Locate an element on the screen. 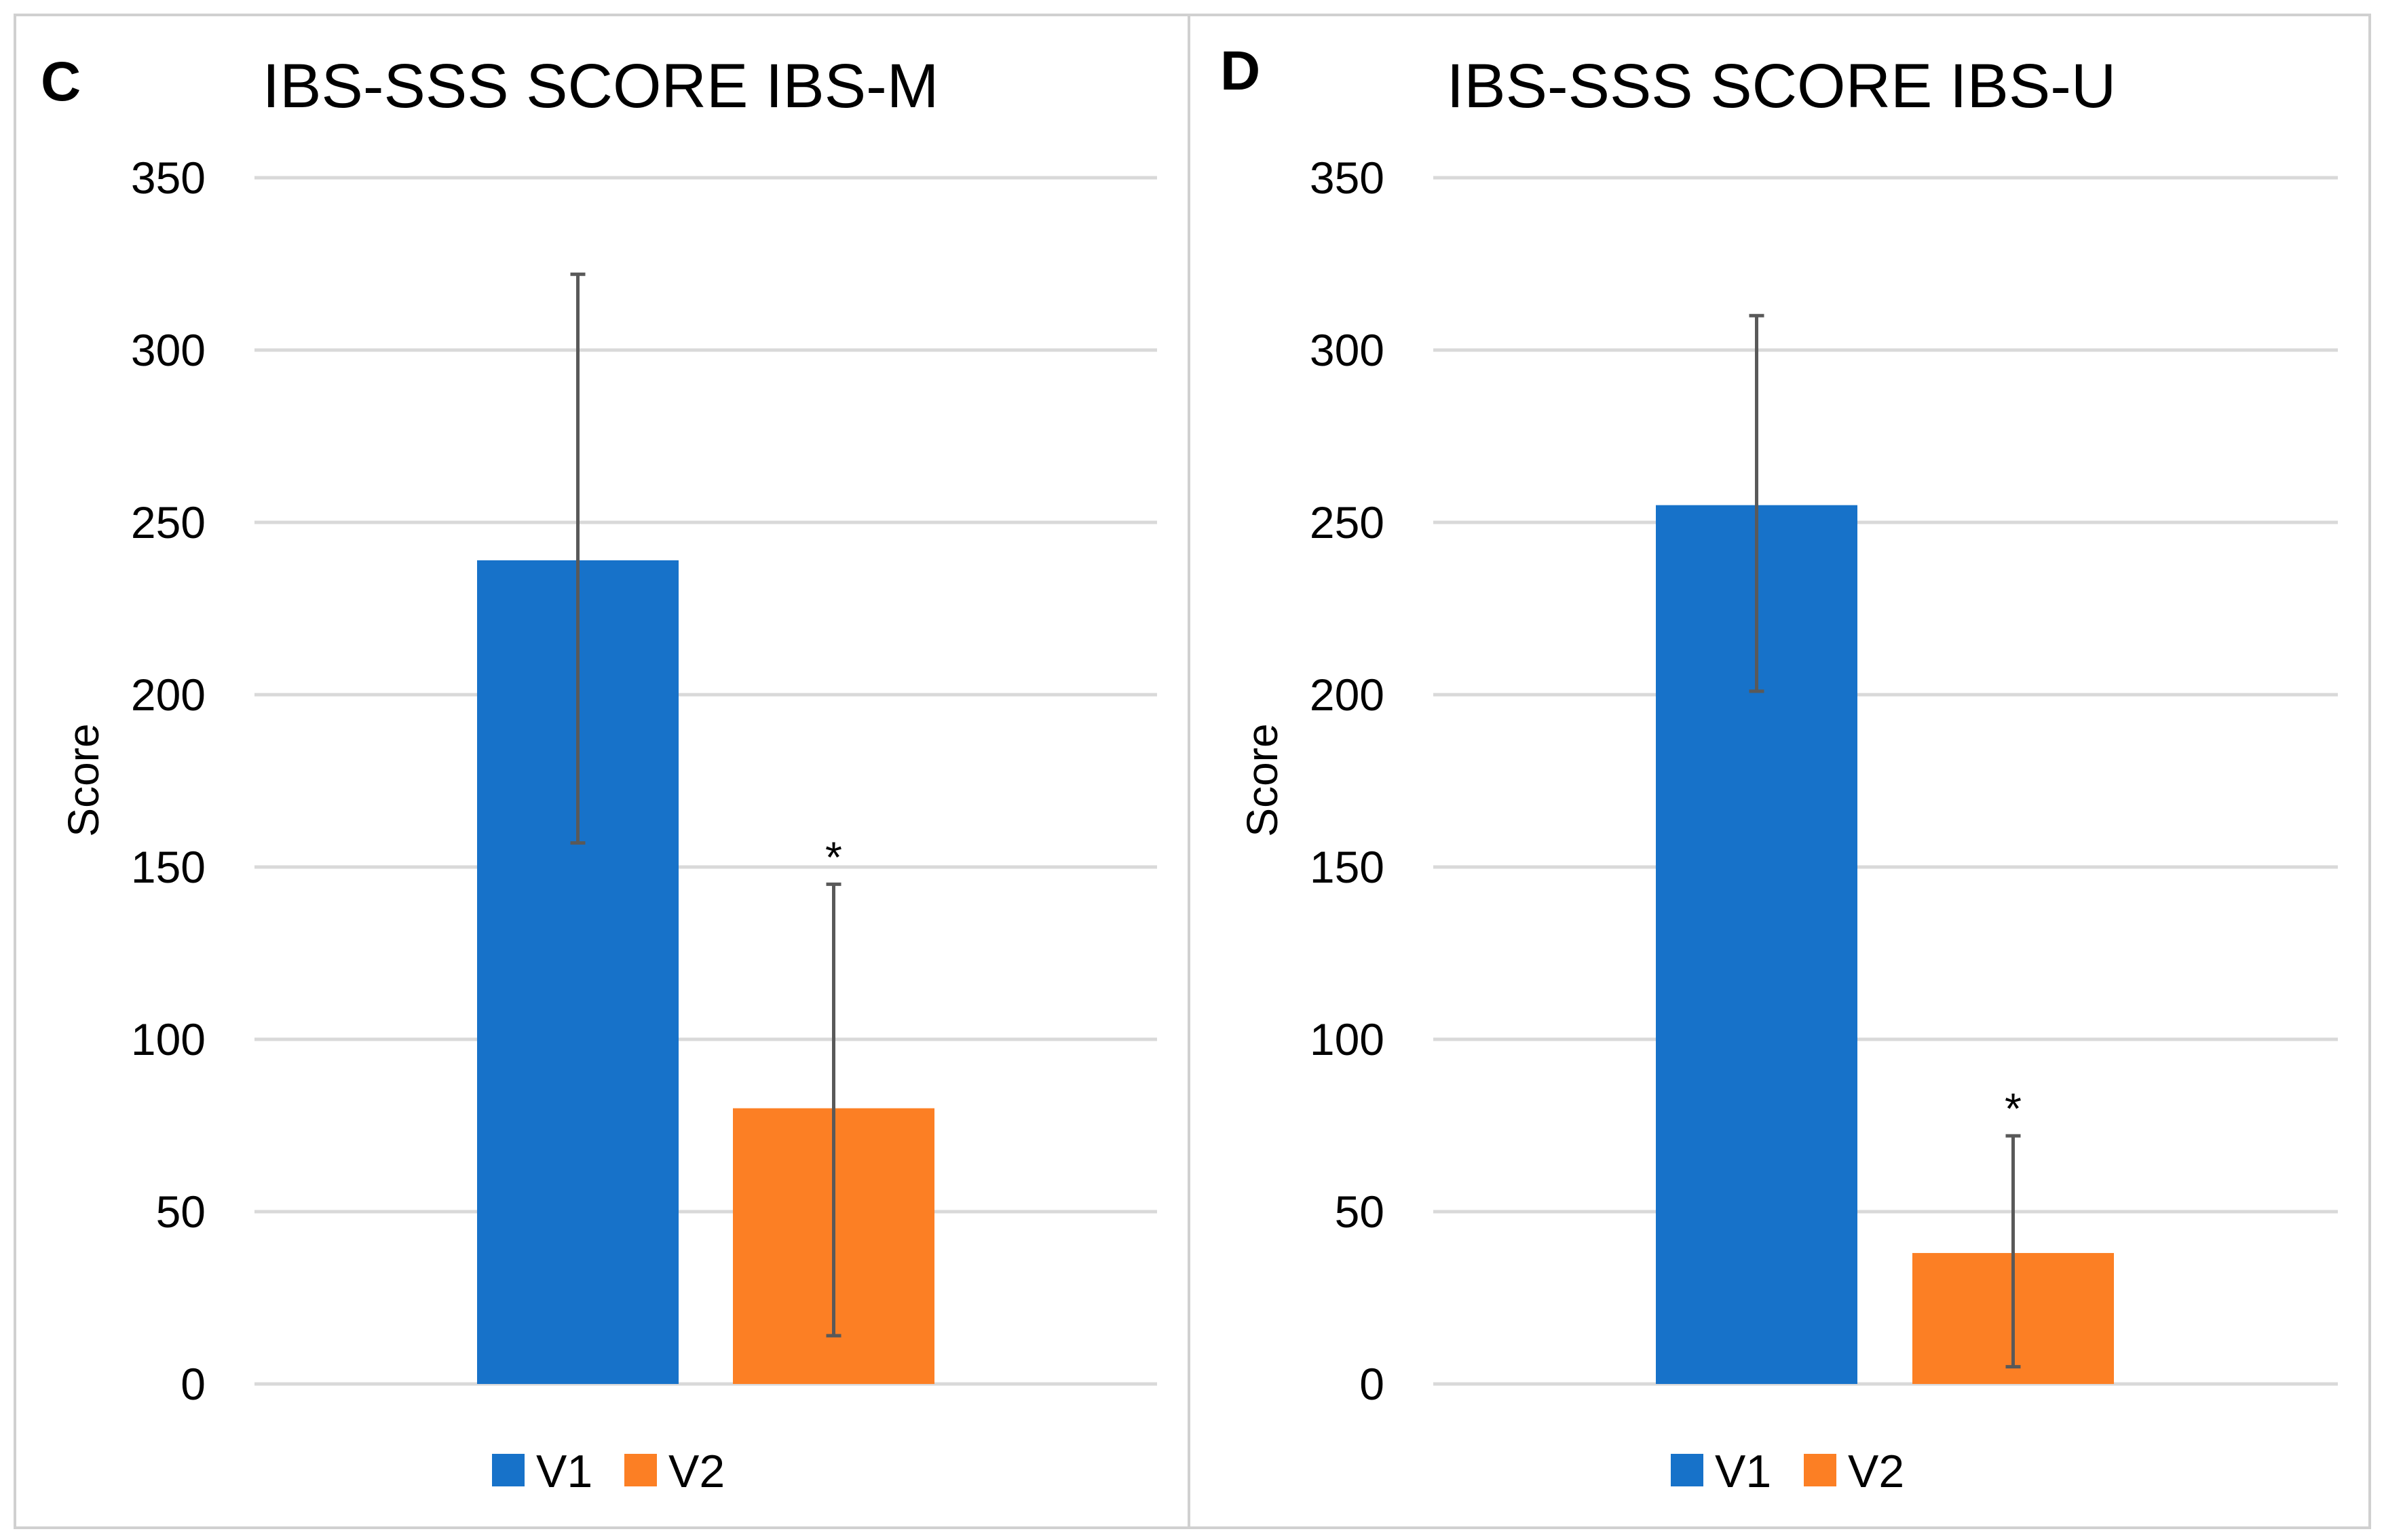  panel-c-letter: C is located at coordinates (61, 82).